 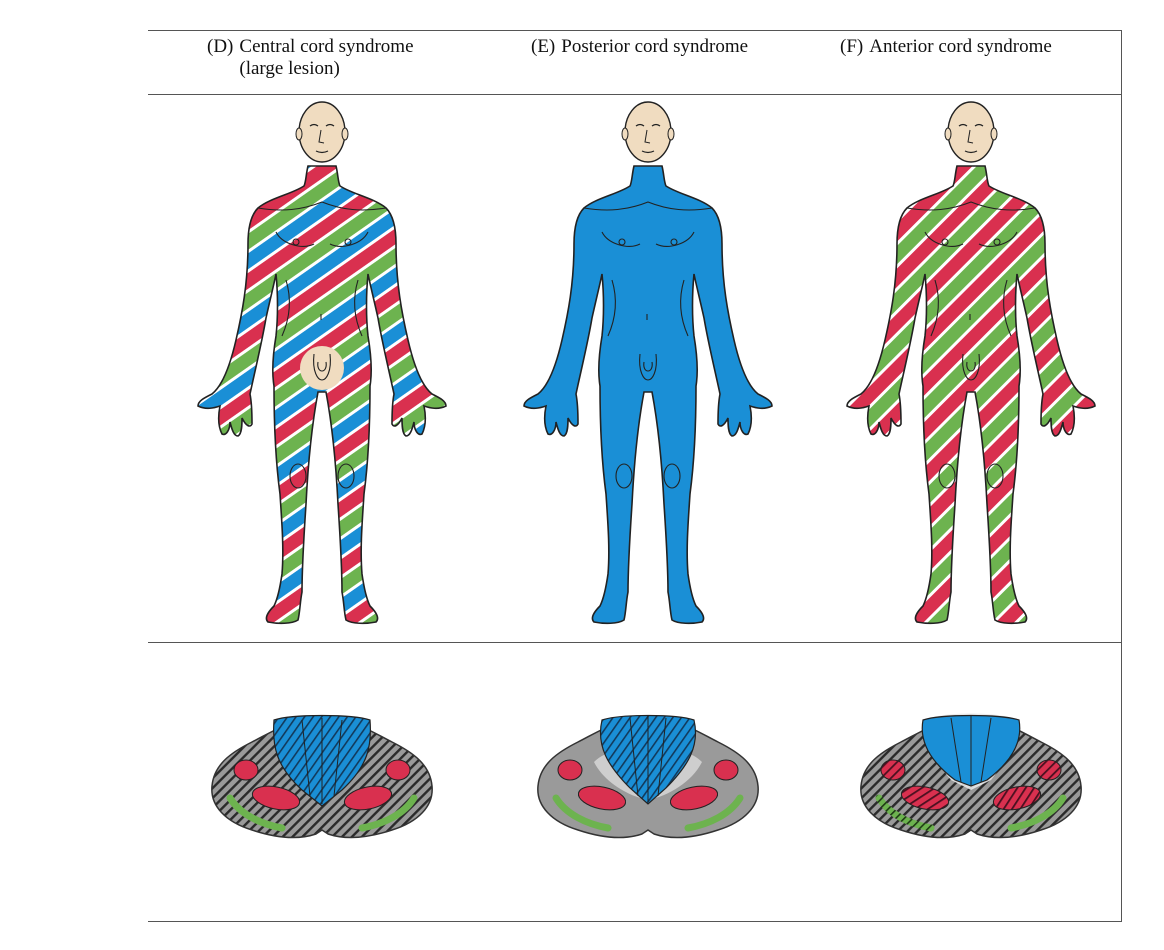 What do you see at coordinates (648, 776) in the screenshot?
I see `panel-e-cord-section` at bounding box center [648, 776].